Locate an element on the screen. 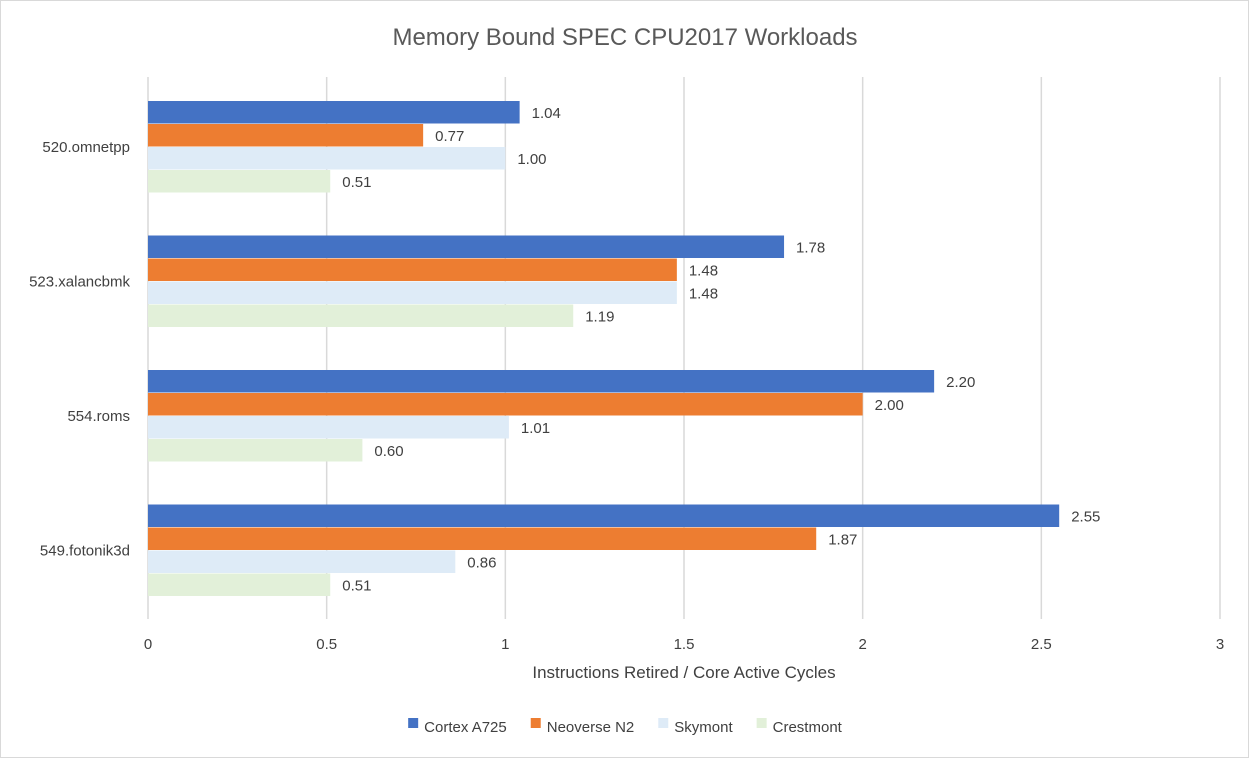 The height and width of the screenshot is (759, 1249). x-tick-label: 1.5 is located at coordinates (684, 644).